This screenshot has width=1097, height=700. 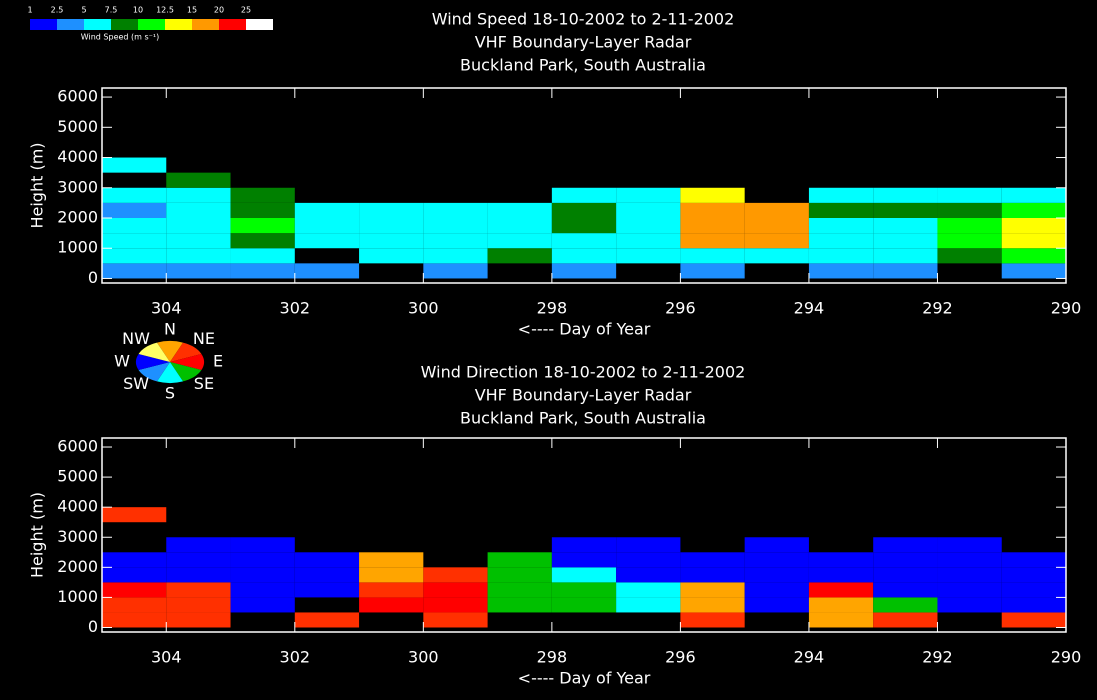 What do you see at coordinates (583, 372) in the screenshot?
I see `chart-title: Wind Direction 18-10-2002 to 2-11-2002` at bounding box center [583, 372].